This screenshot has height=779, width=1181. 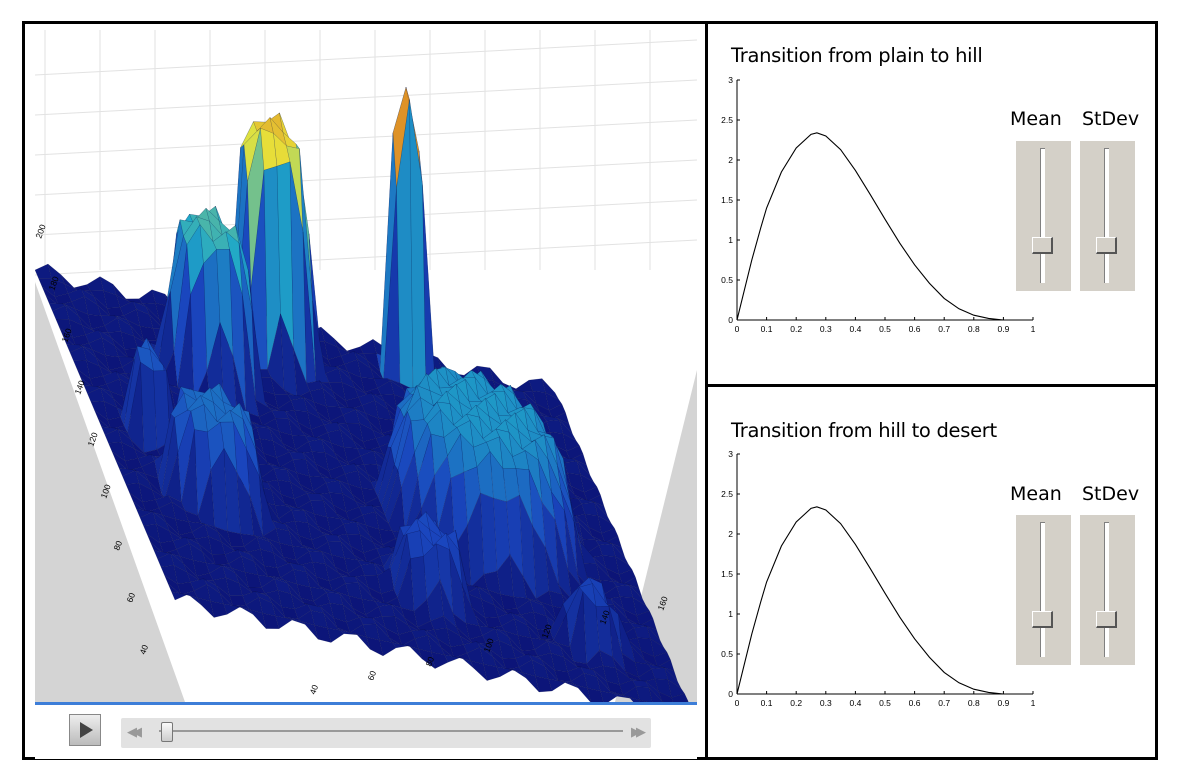 I want to click on rewind-icon: ◀◀, so click(x=134, y=731).